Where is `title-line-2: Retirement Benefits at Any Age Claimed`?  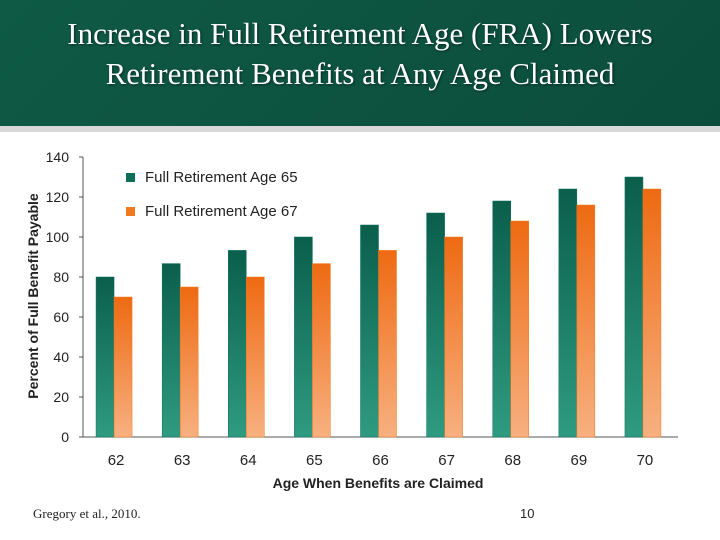
title-line-2: Retirement Benefits at Any Age Claimed is located at coordinates (360, 73).